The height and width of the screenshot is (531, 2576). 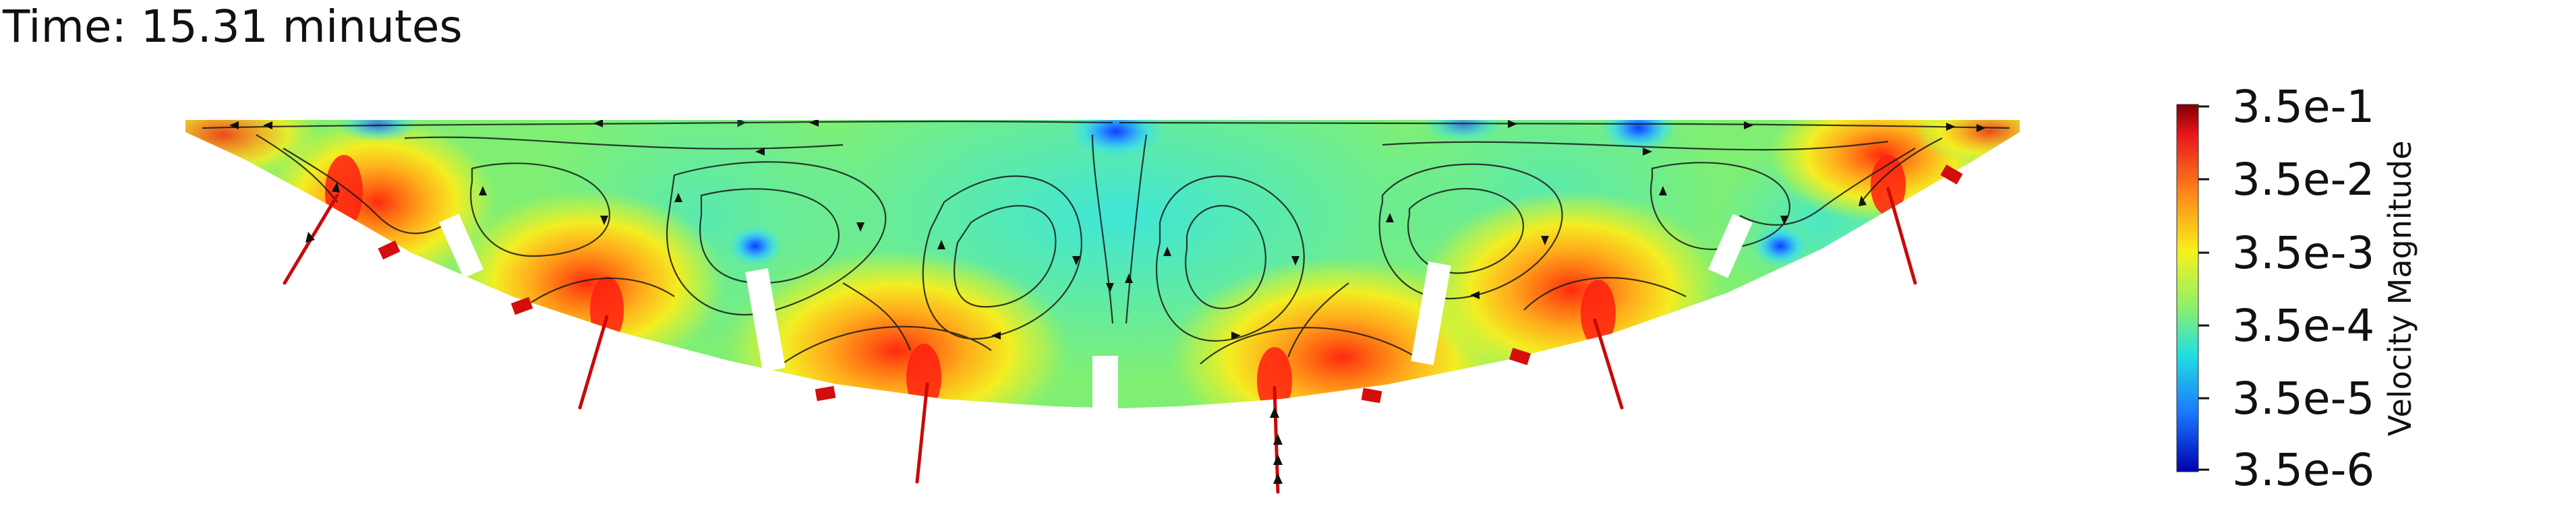 What do you see at coordinates (2303, 253) in the screenshot?
I see `legend-tick-2: 3.5e-3` at bounding box center [2303, 253].